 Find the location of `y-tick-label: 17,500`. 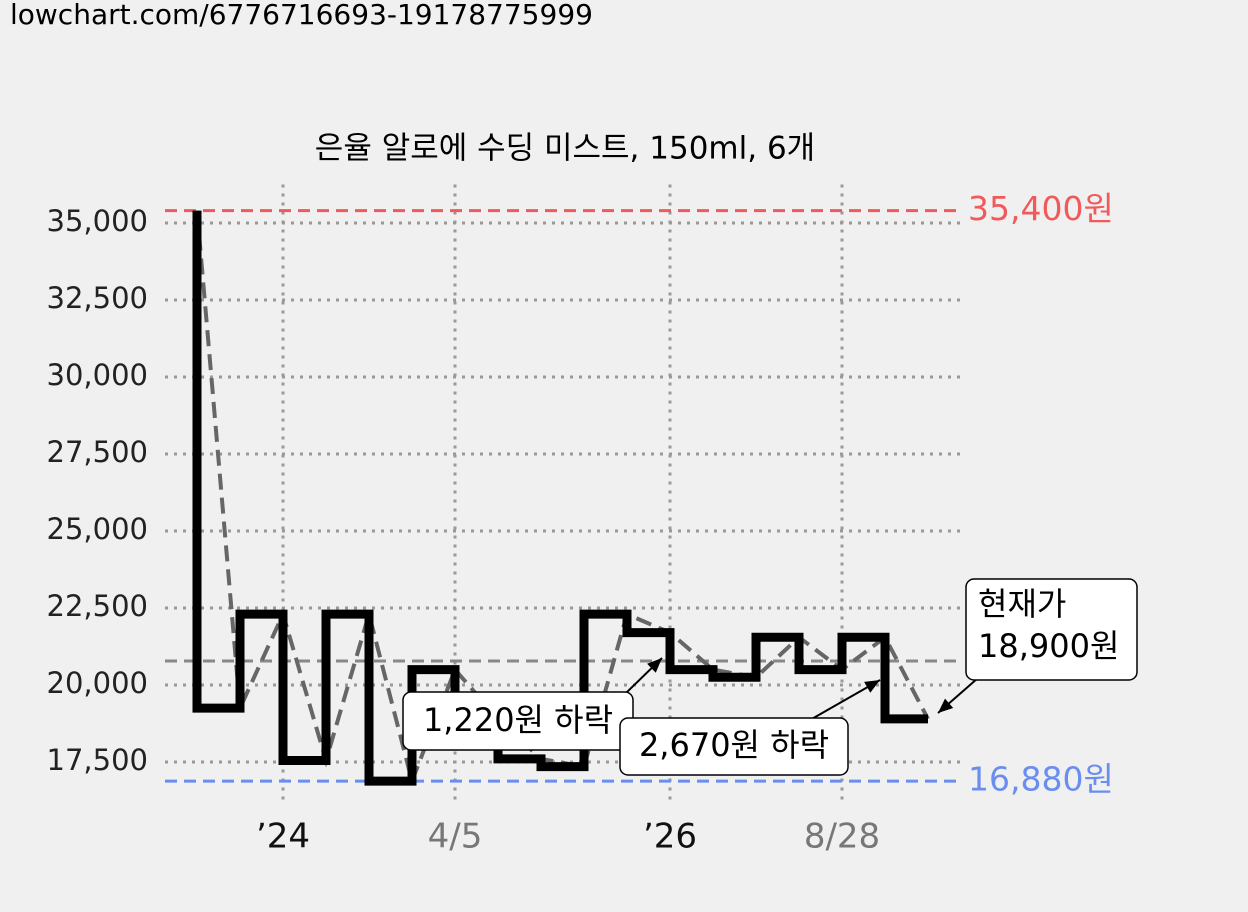

y-tick-label: 17,500 is located at coordinates (97, 760).